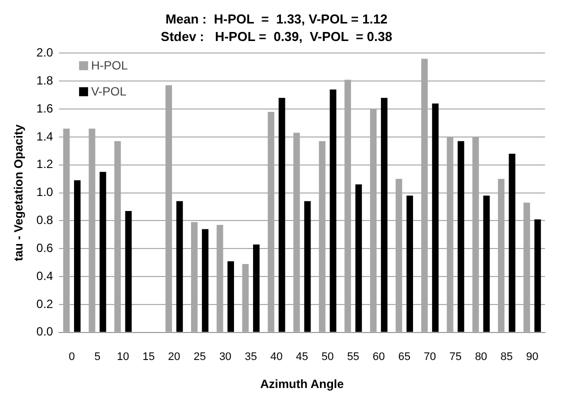  I want to click on y-axis-title: tau - Vegetation Opacity, so click(19, 193).